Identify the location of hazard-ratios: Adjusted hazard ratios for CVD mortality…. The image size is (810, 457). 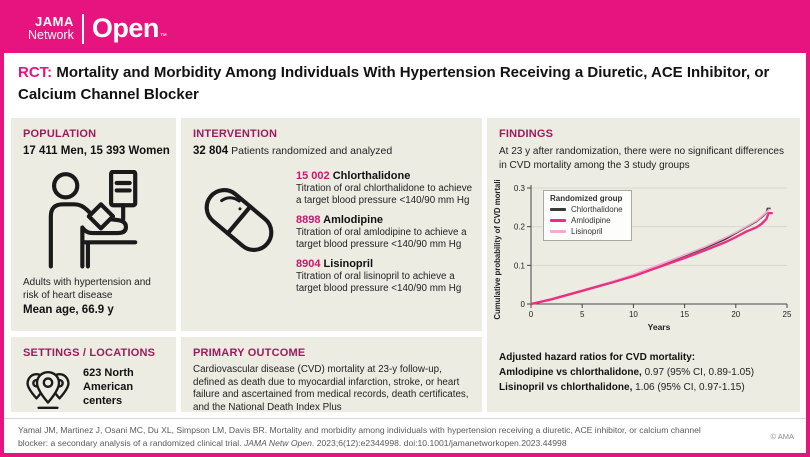
(646, 372).